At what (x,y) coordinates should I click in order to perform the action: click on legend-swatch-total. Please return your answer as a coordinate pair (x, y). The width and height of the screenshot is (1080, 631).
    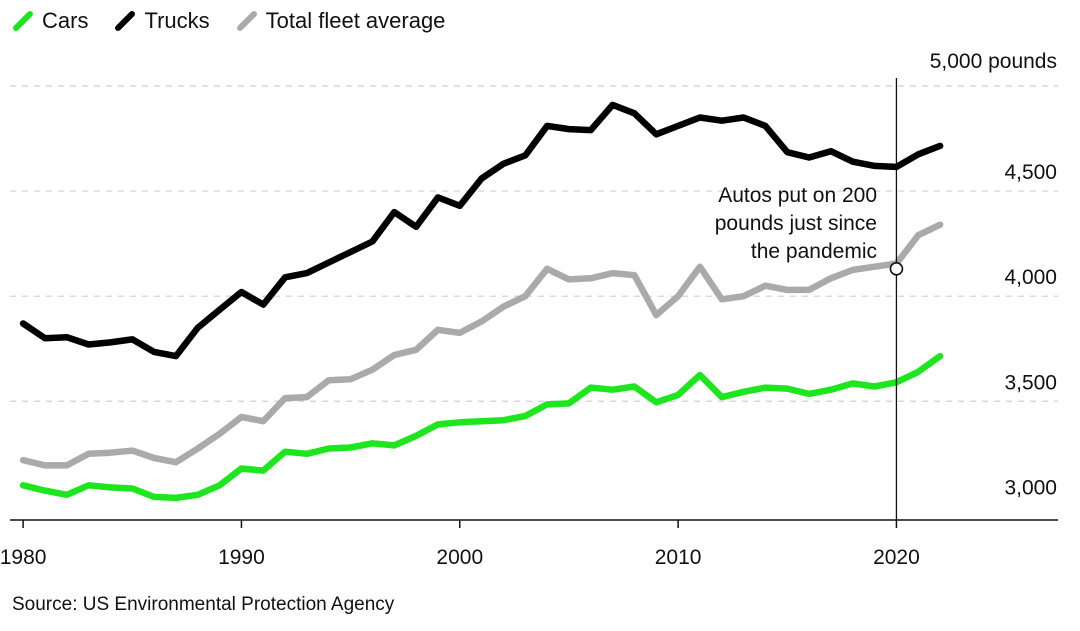
    Looking at the image, I should click on (247, 21).